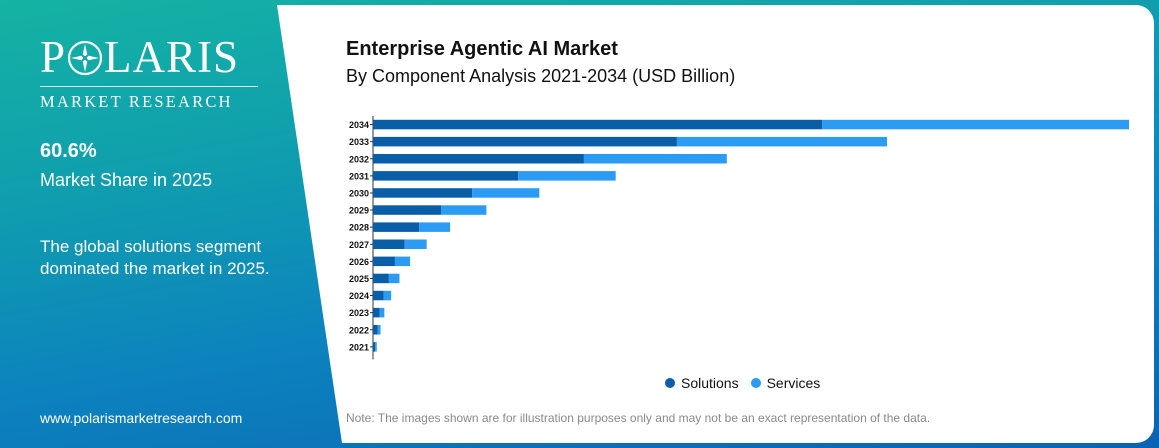 The width and height of the screenshot is (1159, 448). What do you see at coordinates (53, 57) in the screenshot?
I see `logo-text-p: P` at bounding box center [53, 57].